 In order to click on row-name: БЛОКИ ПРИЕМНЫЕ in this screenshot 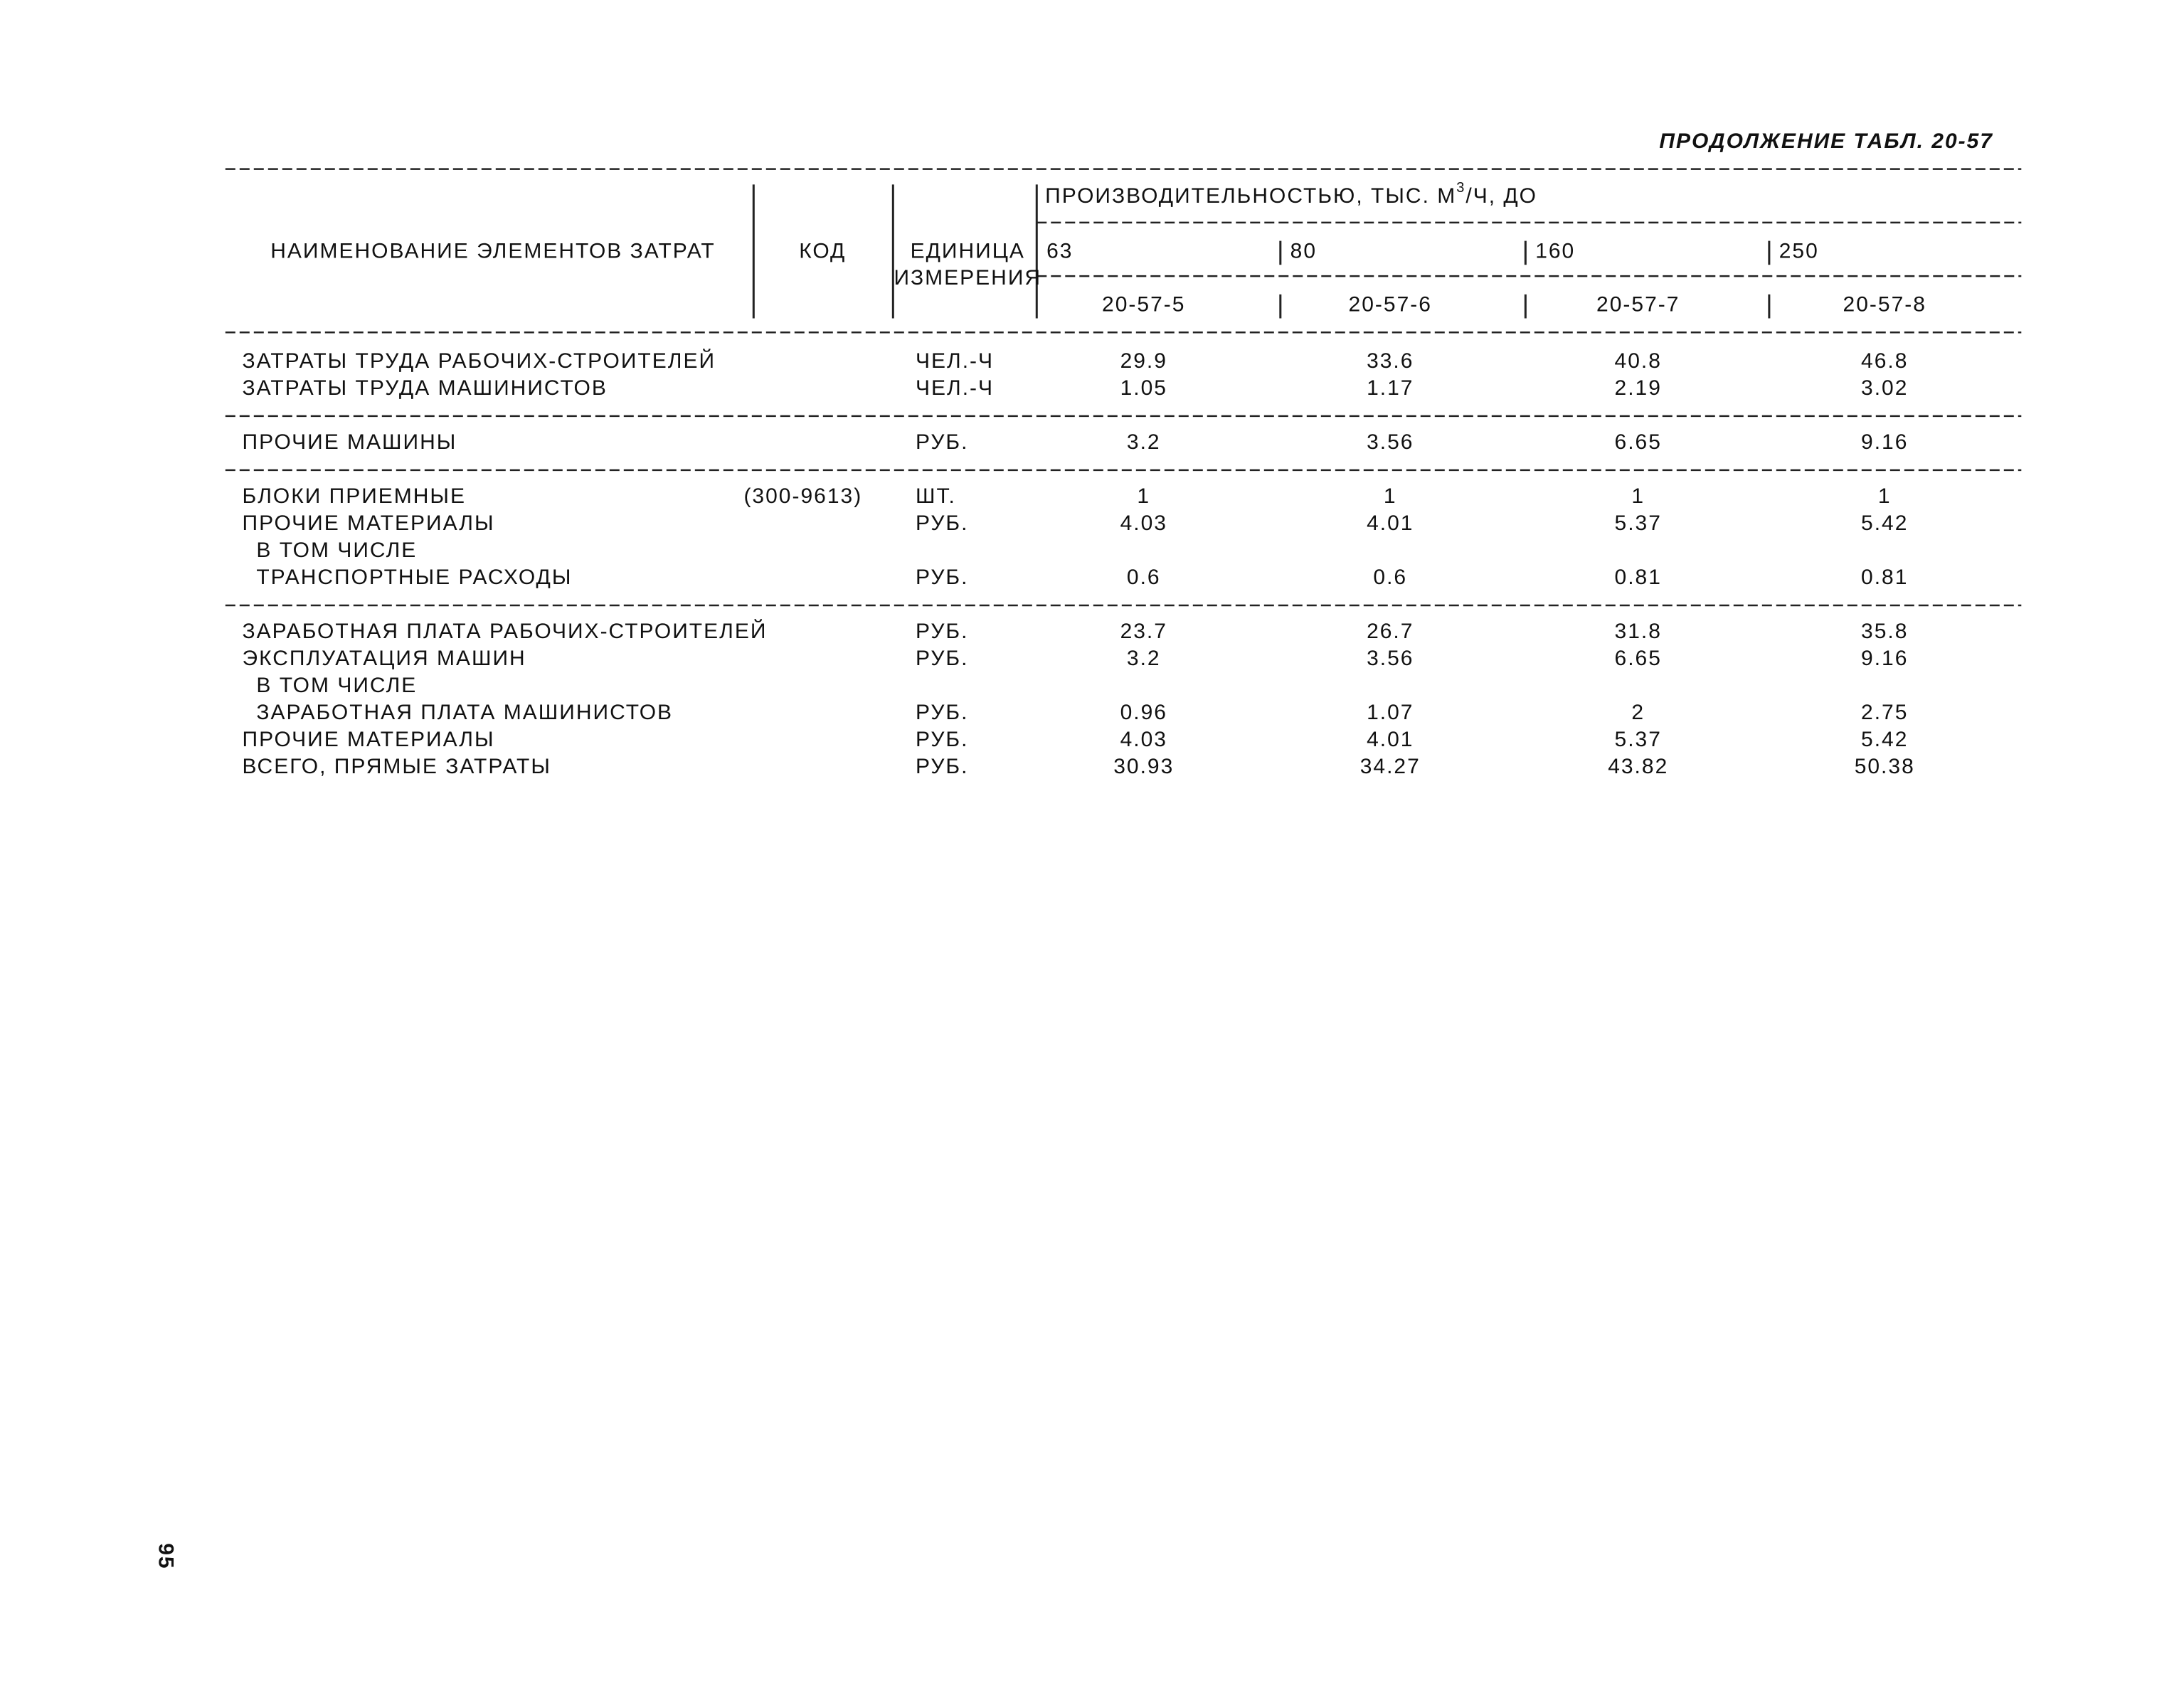, I will do `click(354, 496)`.